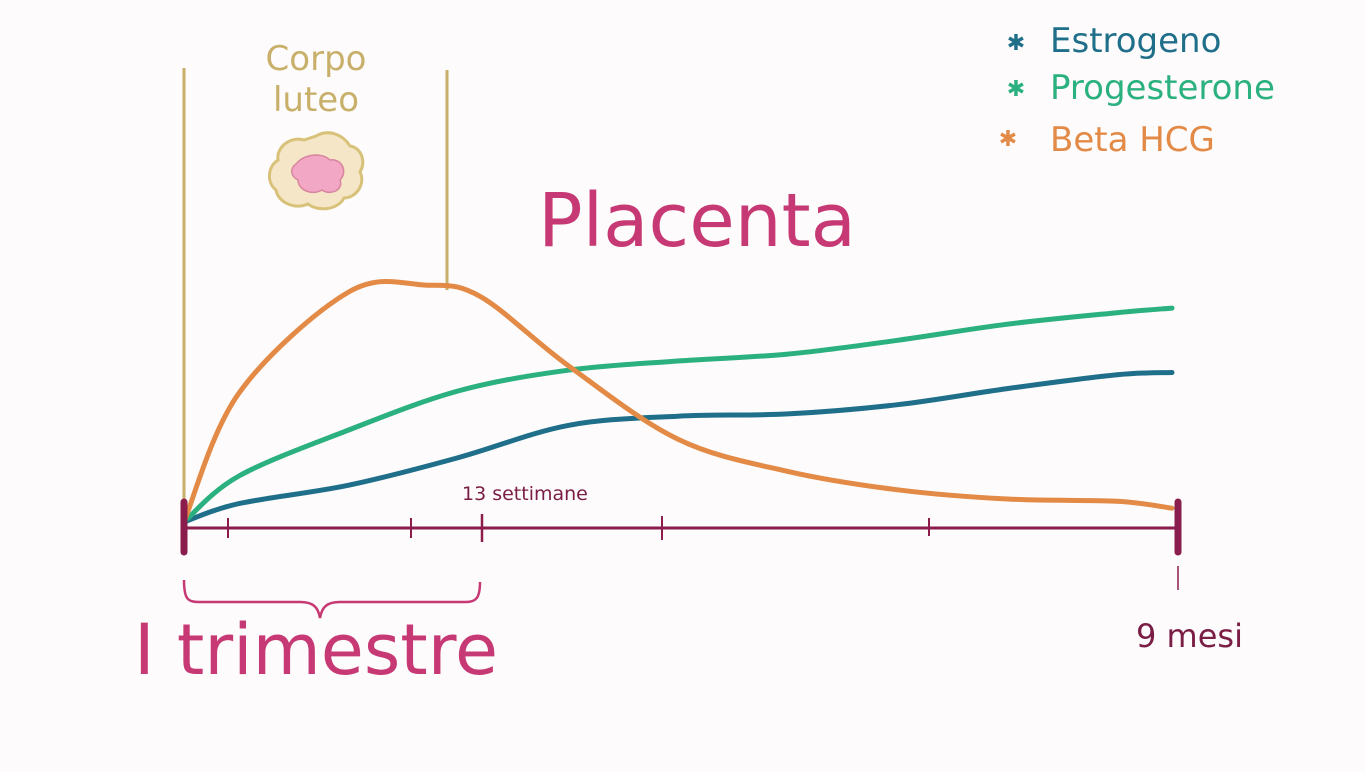 Image resolution: width=1366 pixels, height=772 pixels. Describe the element at coordinates (678, 447) in the screenshot. I see `series-line-estrogeno` at that location.